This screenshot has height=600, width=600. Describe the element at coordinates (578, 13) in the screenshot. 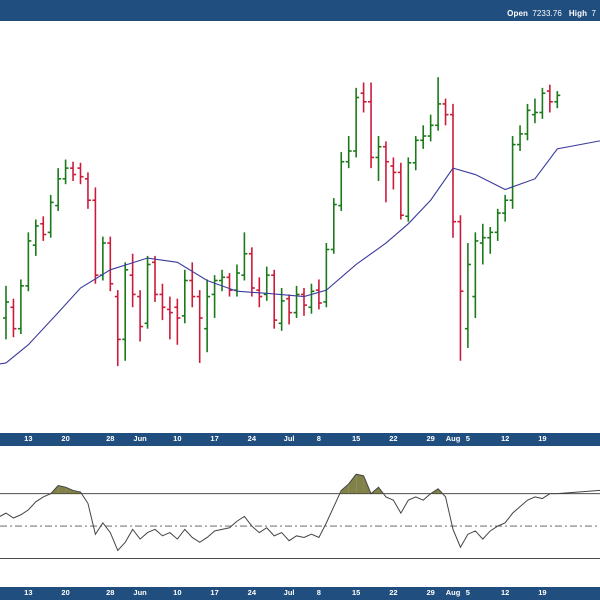

I see `high-label: High` at that location.